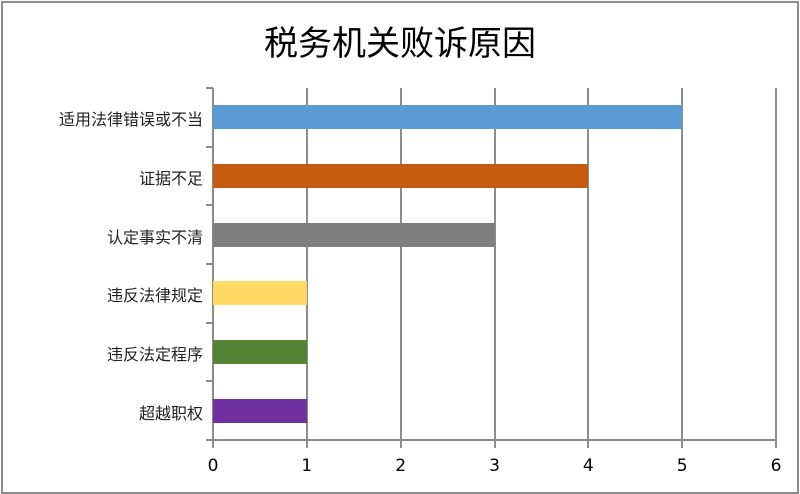 The width and height of the screenshot is (800, 494). I want to click on y-category-label: 证据不足, so click(170, 178).